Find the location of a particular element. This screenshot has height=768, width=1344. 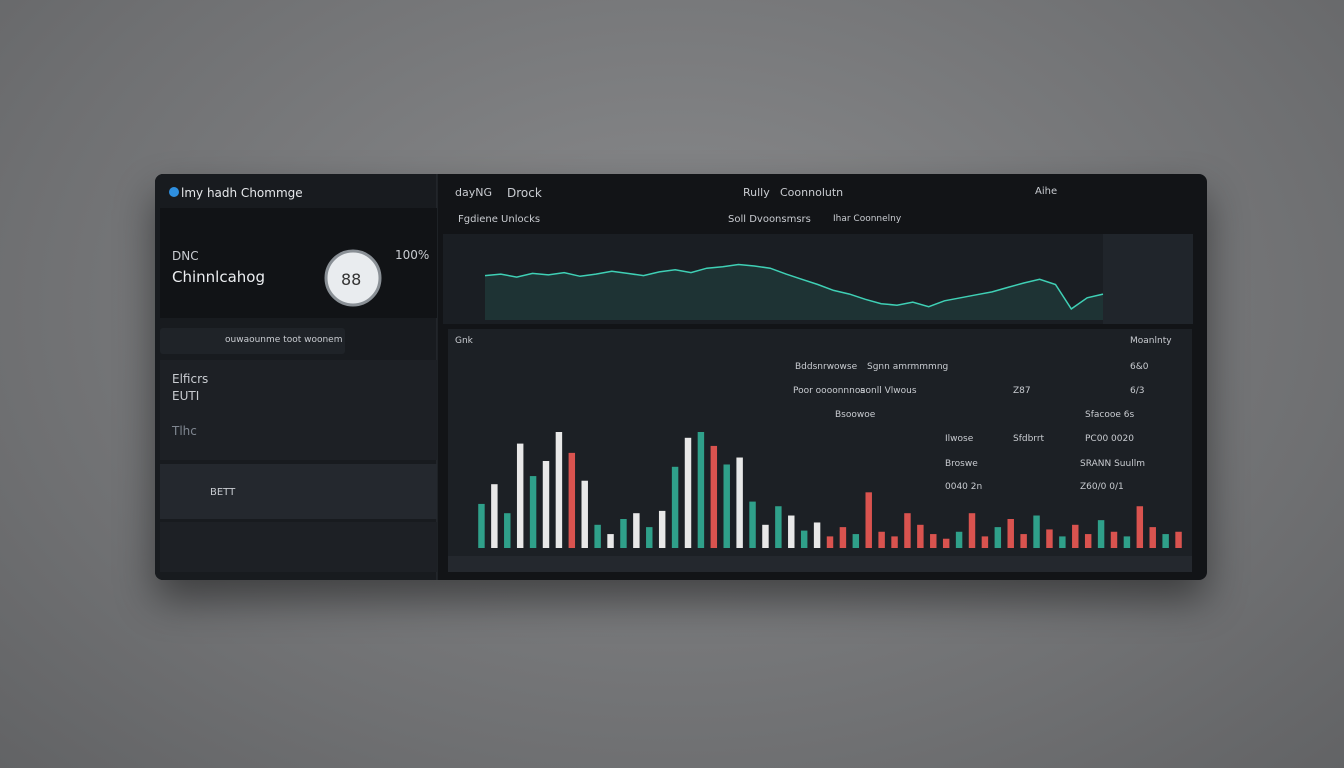

price-line is located at coordinates (794, 286).